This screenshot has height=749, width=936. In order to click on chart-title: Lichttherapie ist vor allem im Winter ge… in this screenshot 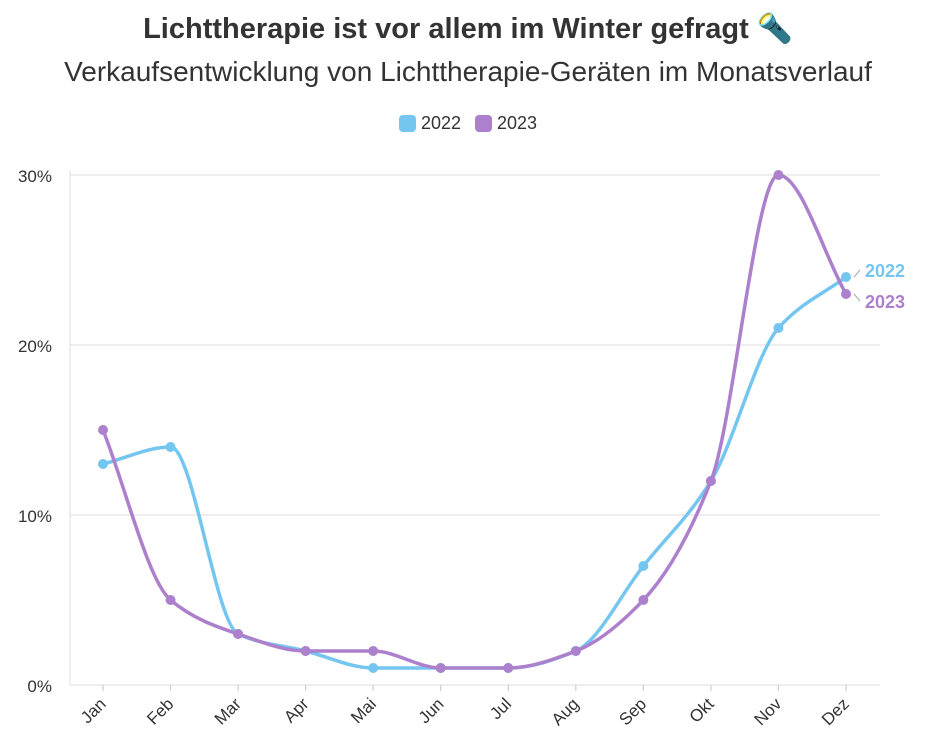, I will do `click(468, 29)`.